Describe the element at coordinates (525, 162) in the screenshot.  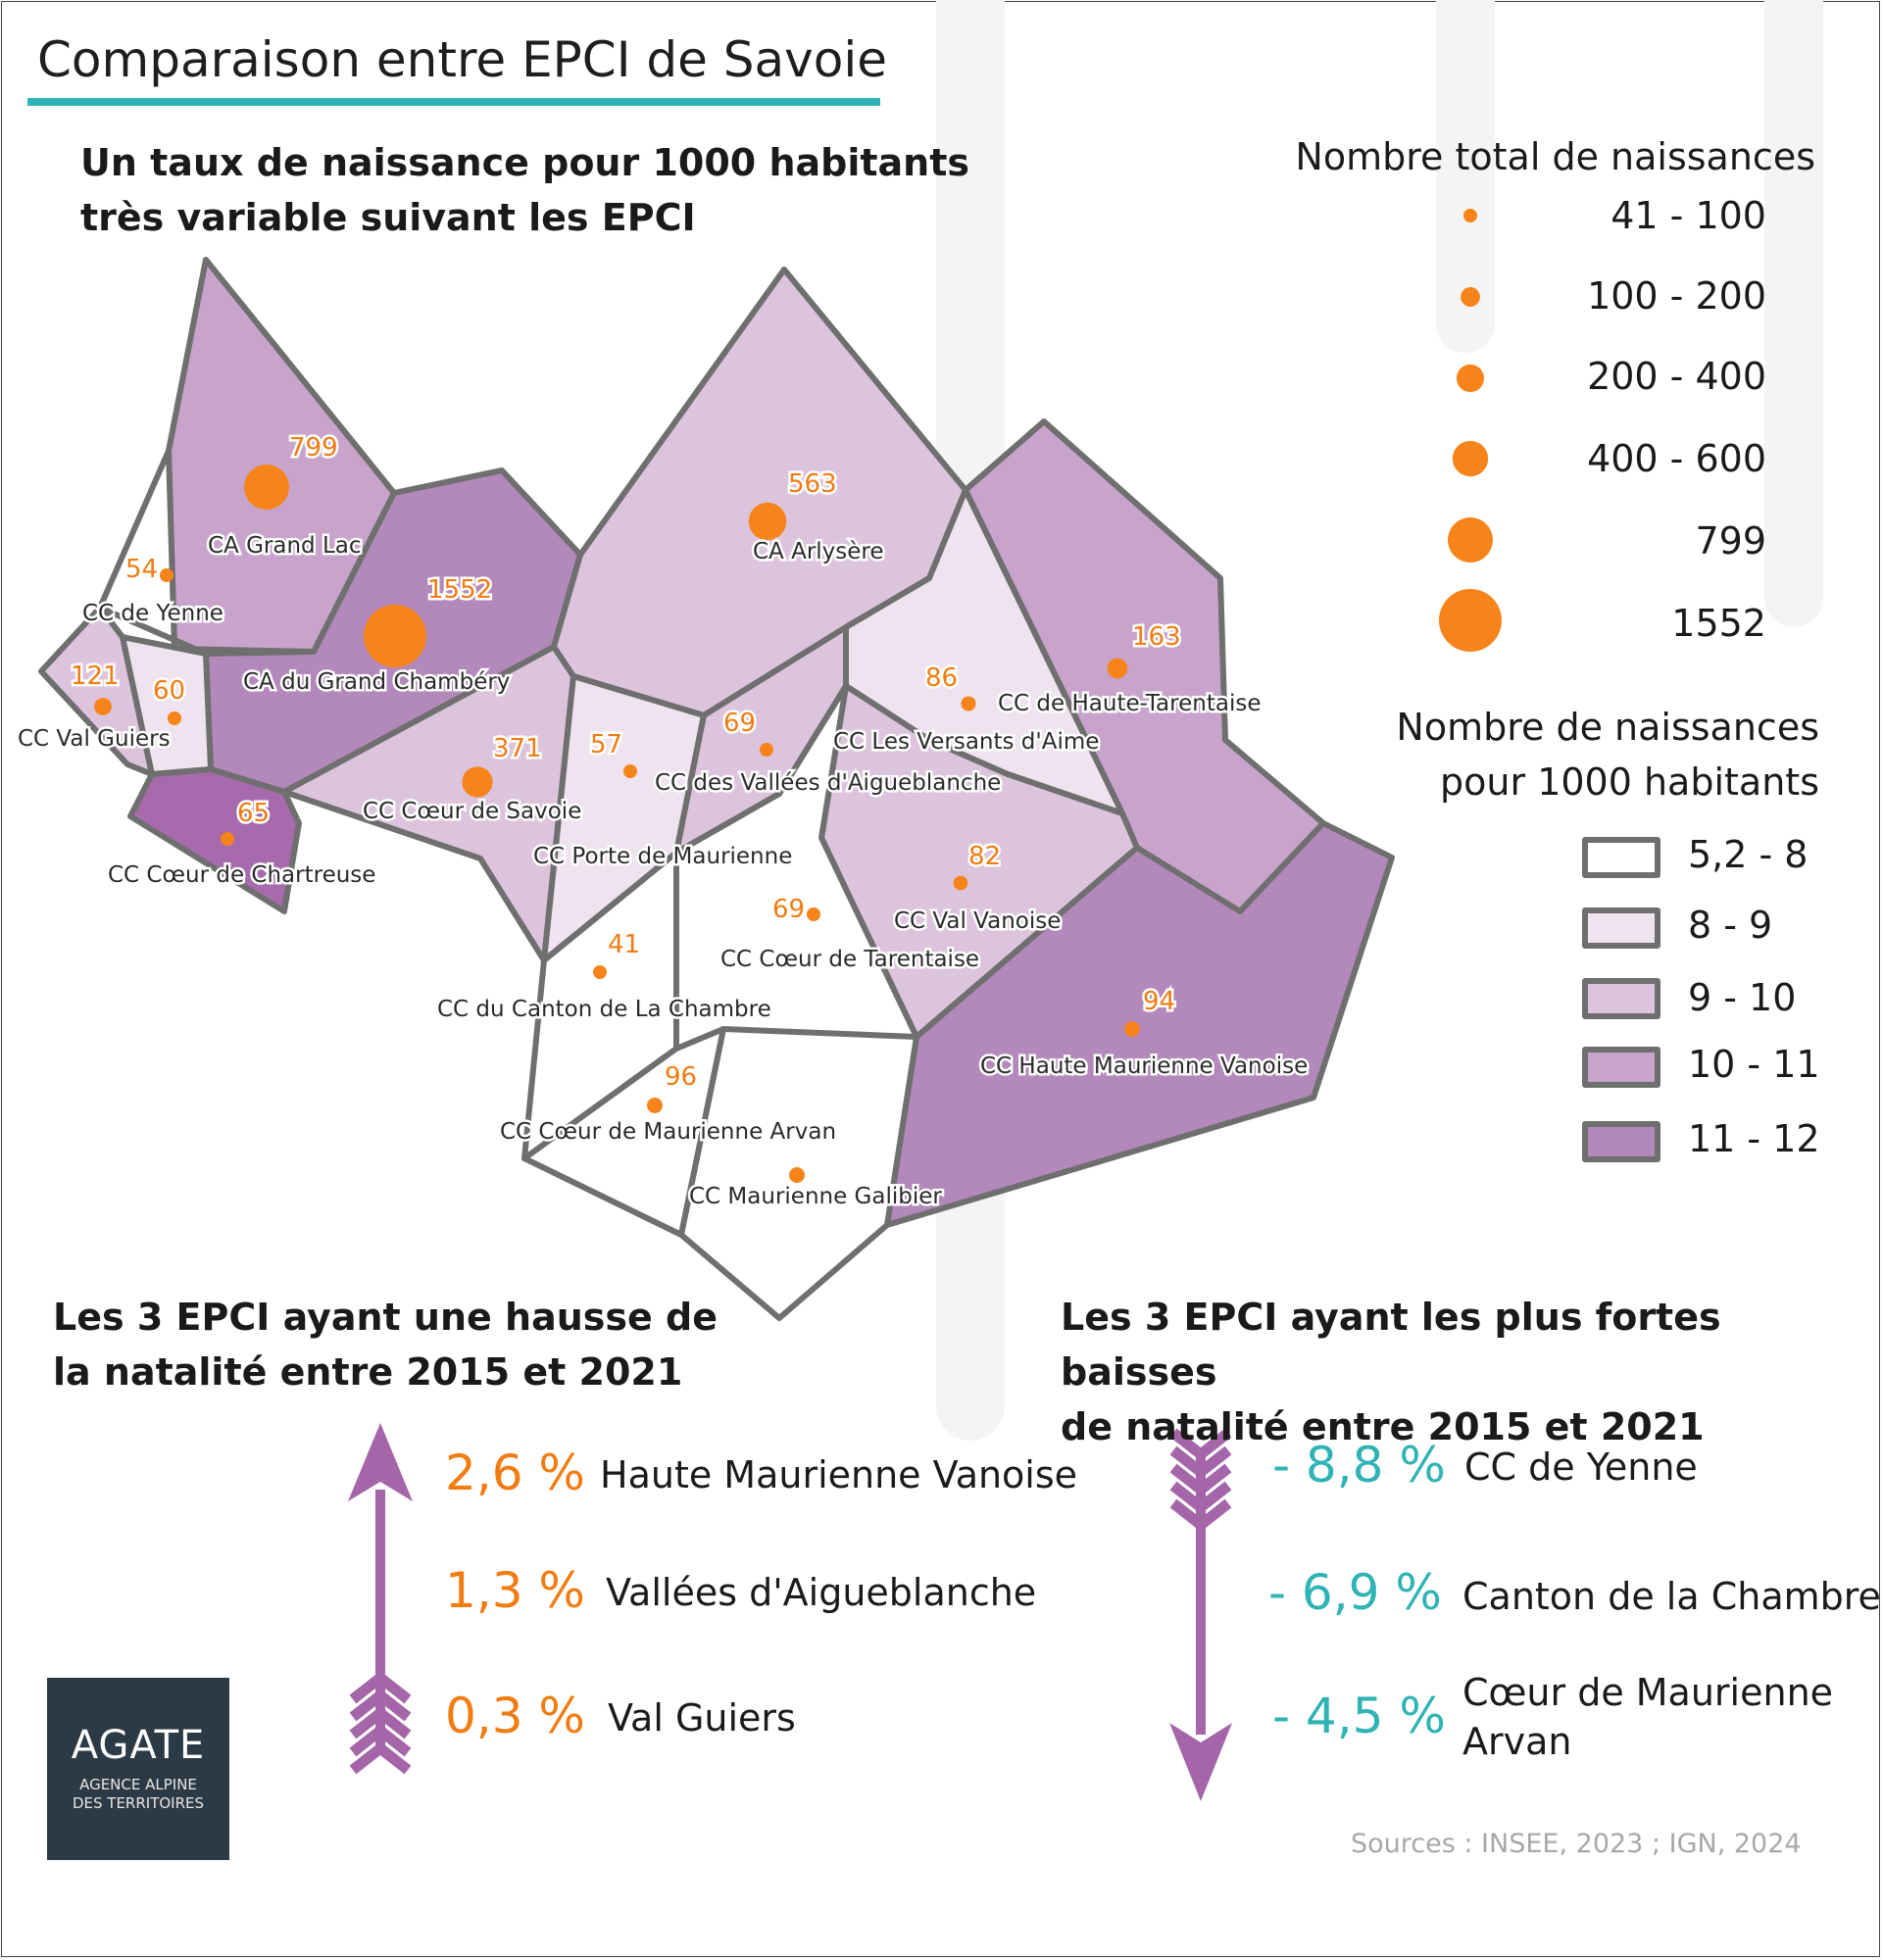
I see `map-subtitle-line-1: Un taux de naissance pour 1000 habitants` at that location.